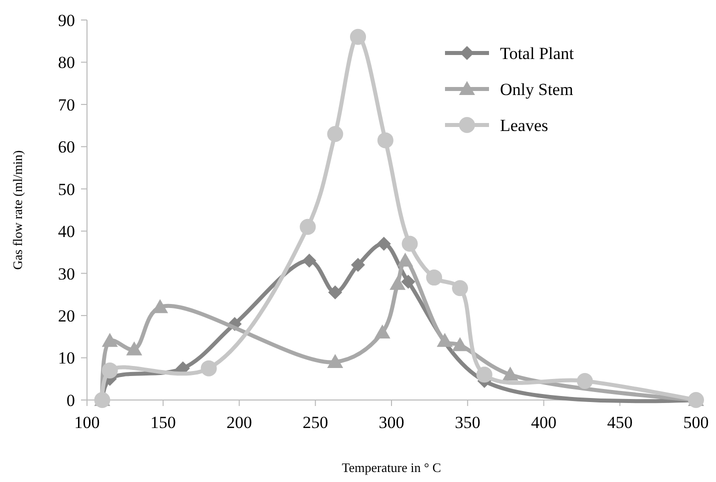 The width and height of the screenshot is (716, 482). I want to click on x-tick-label: 100, so click(87, 422).